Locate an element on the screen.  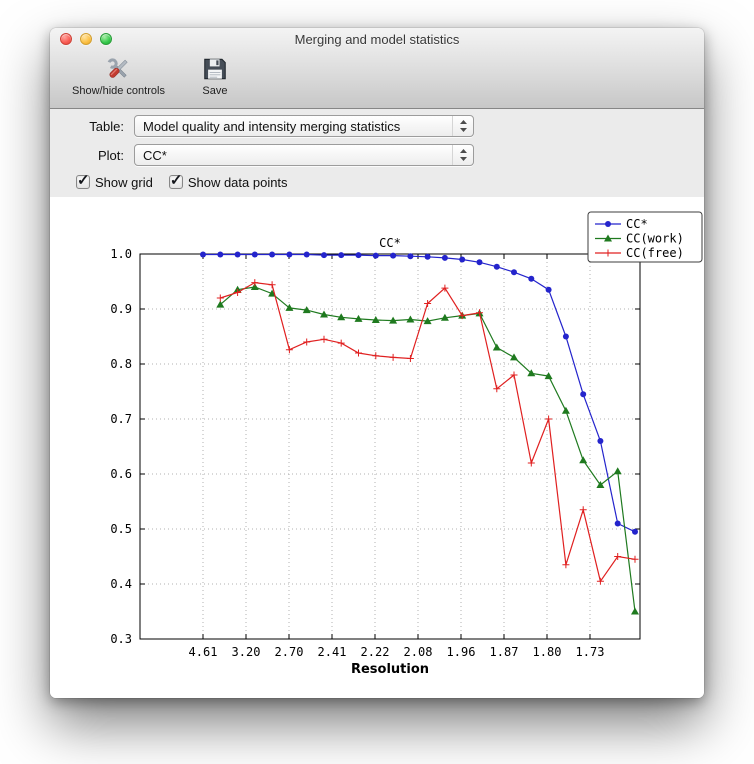
svg-text: 0.6 is located at coordinates (121, 474).